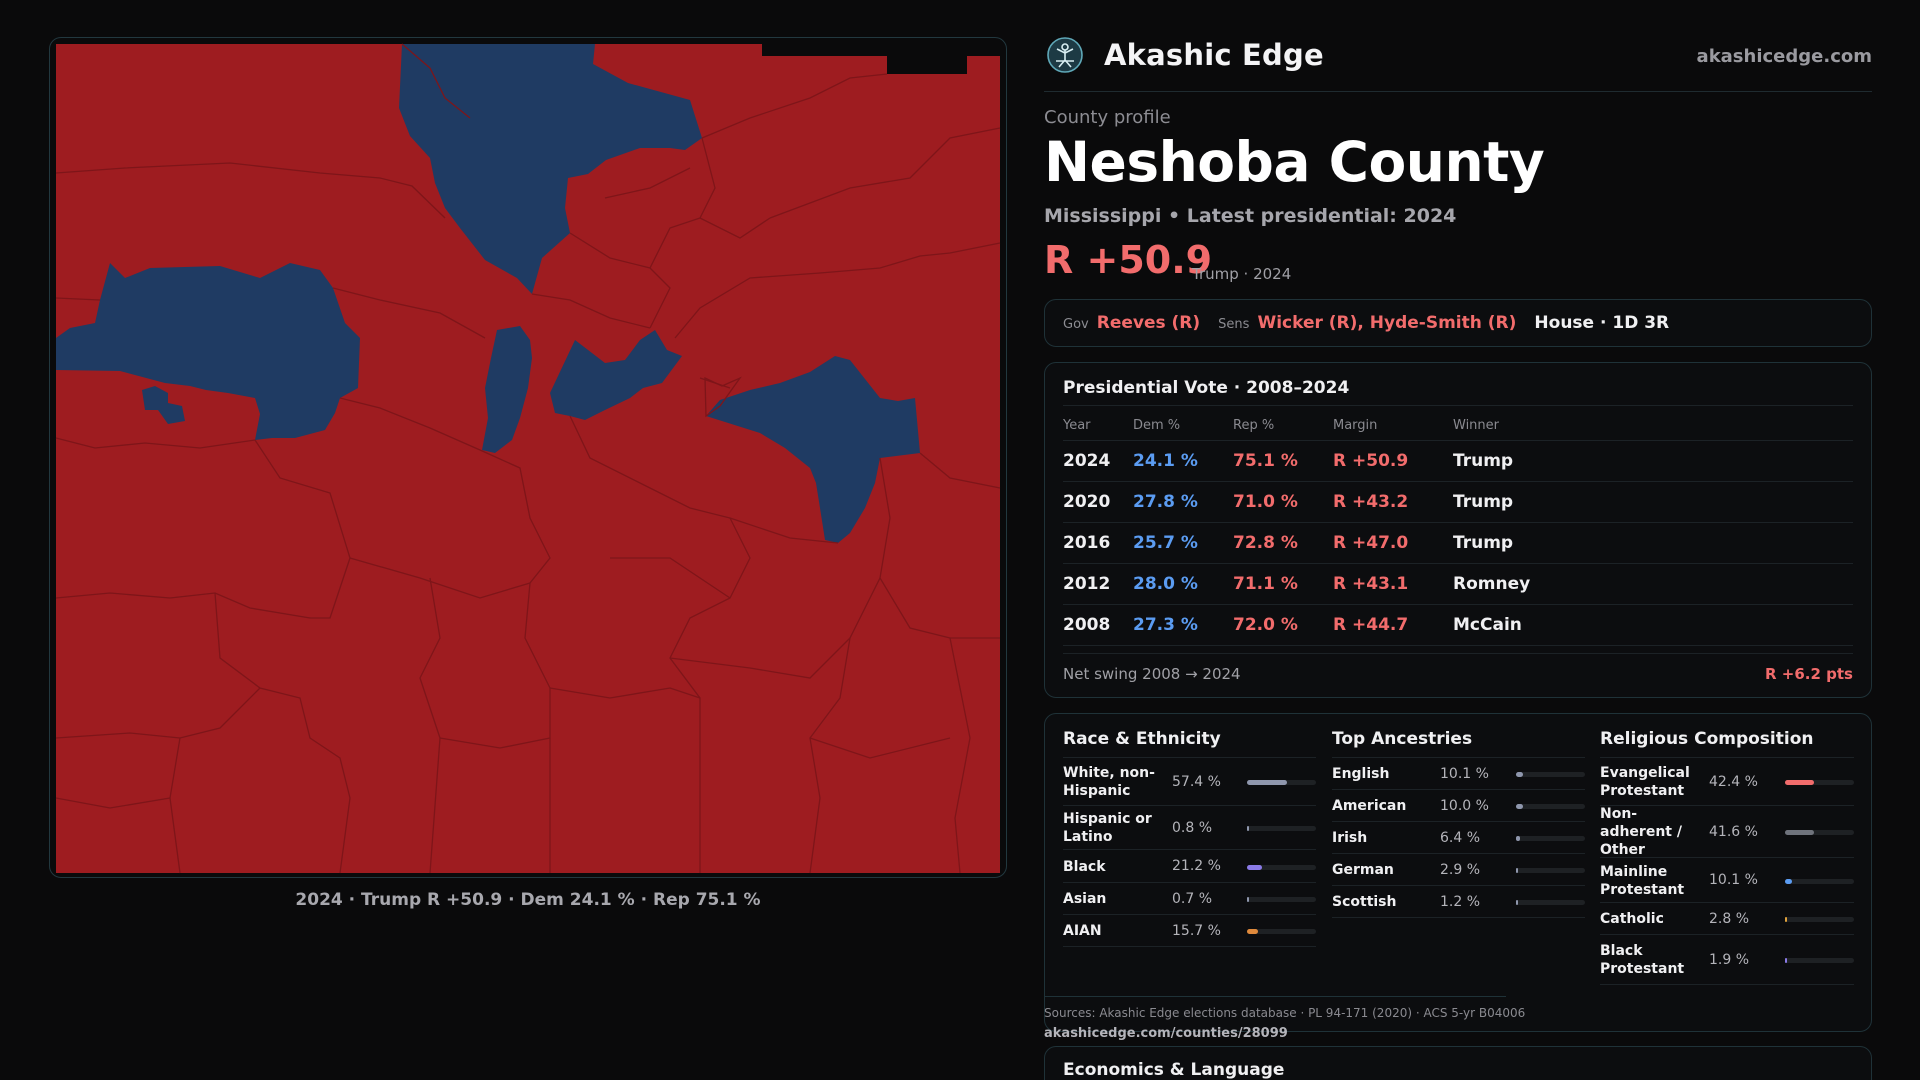 Image resolution: width=1920 pixels, height=1080 pixels. What do you see at coordinates (208, 351) in the screenshot?
I see `map-dem-precinct-west` at bounding box center [208, 351].